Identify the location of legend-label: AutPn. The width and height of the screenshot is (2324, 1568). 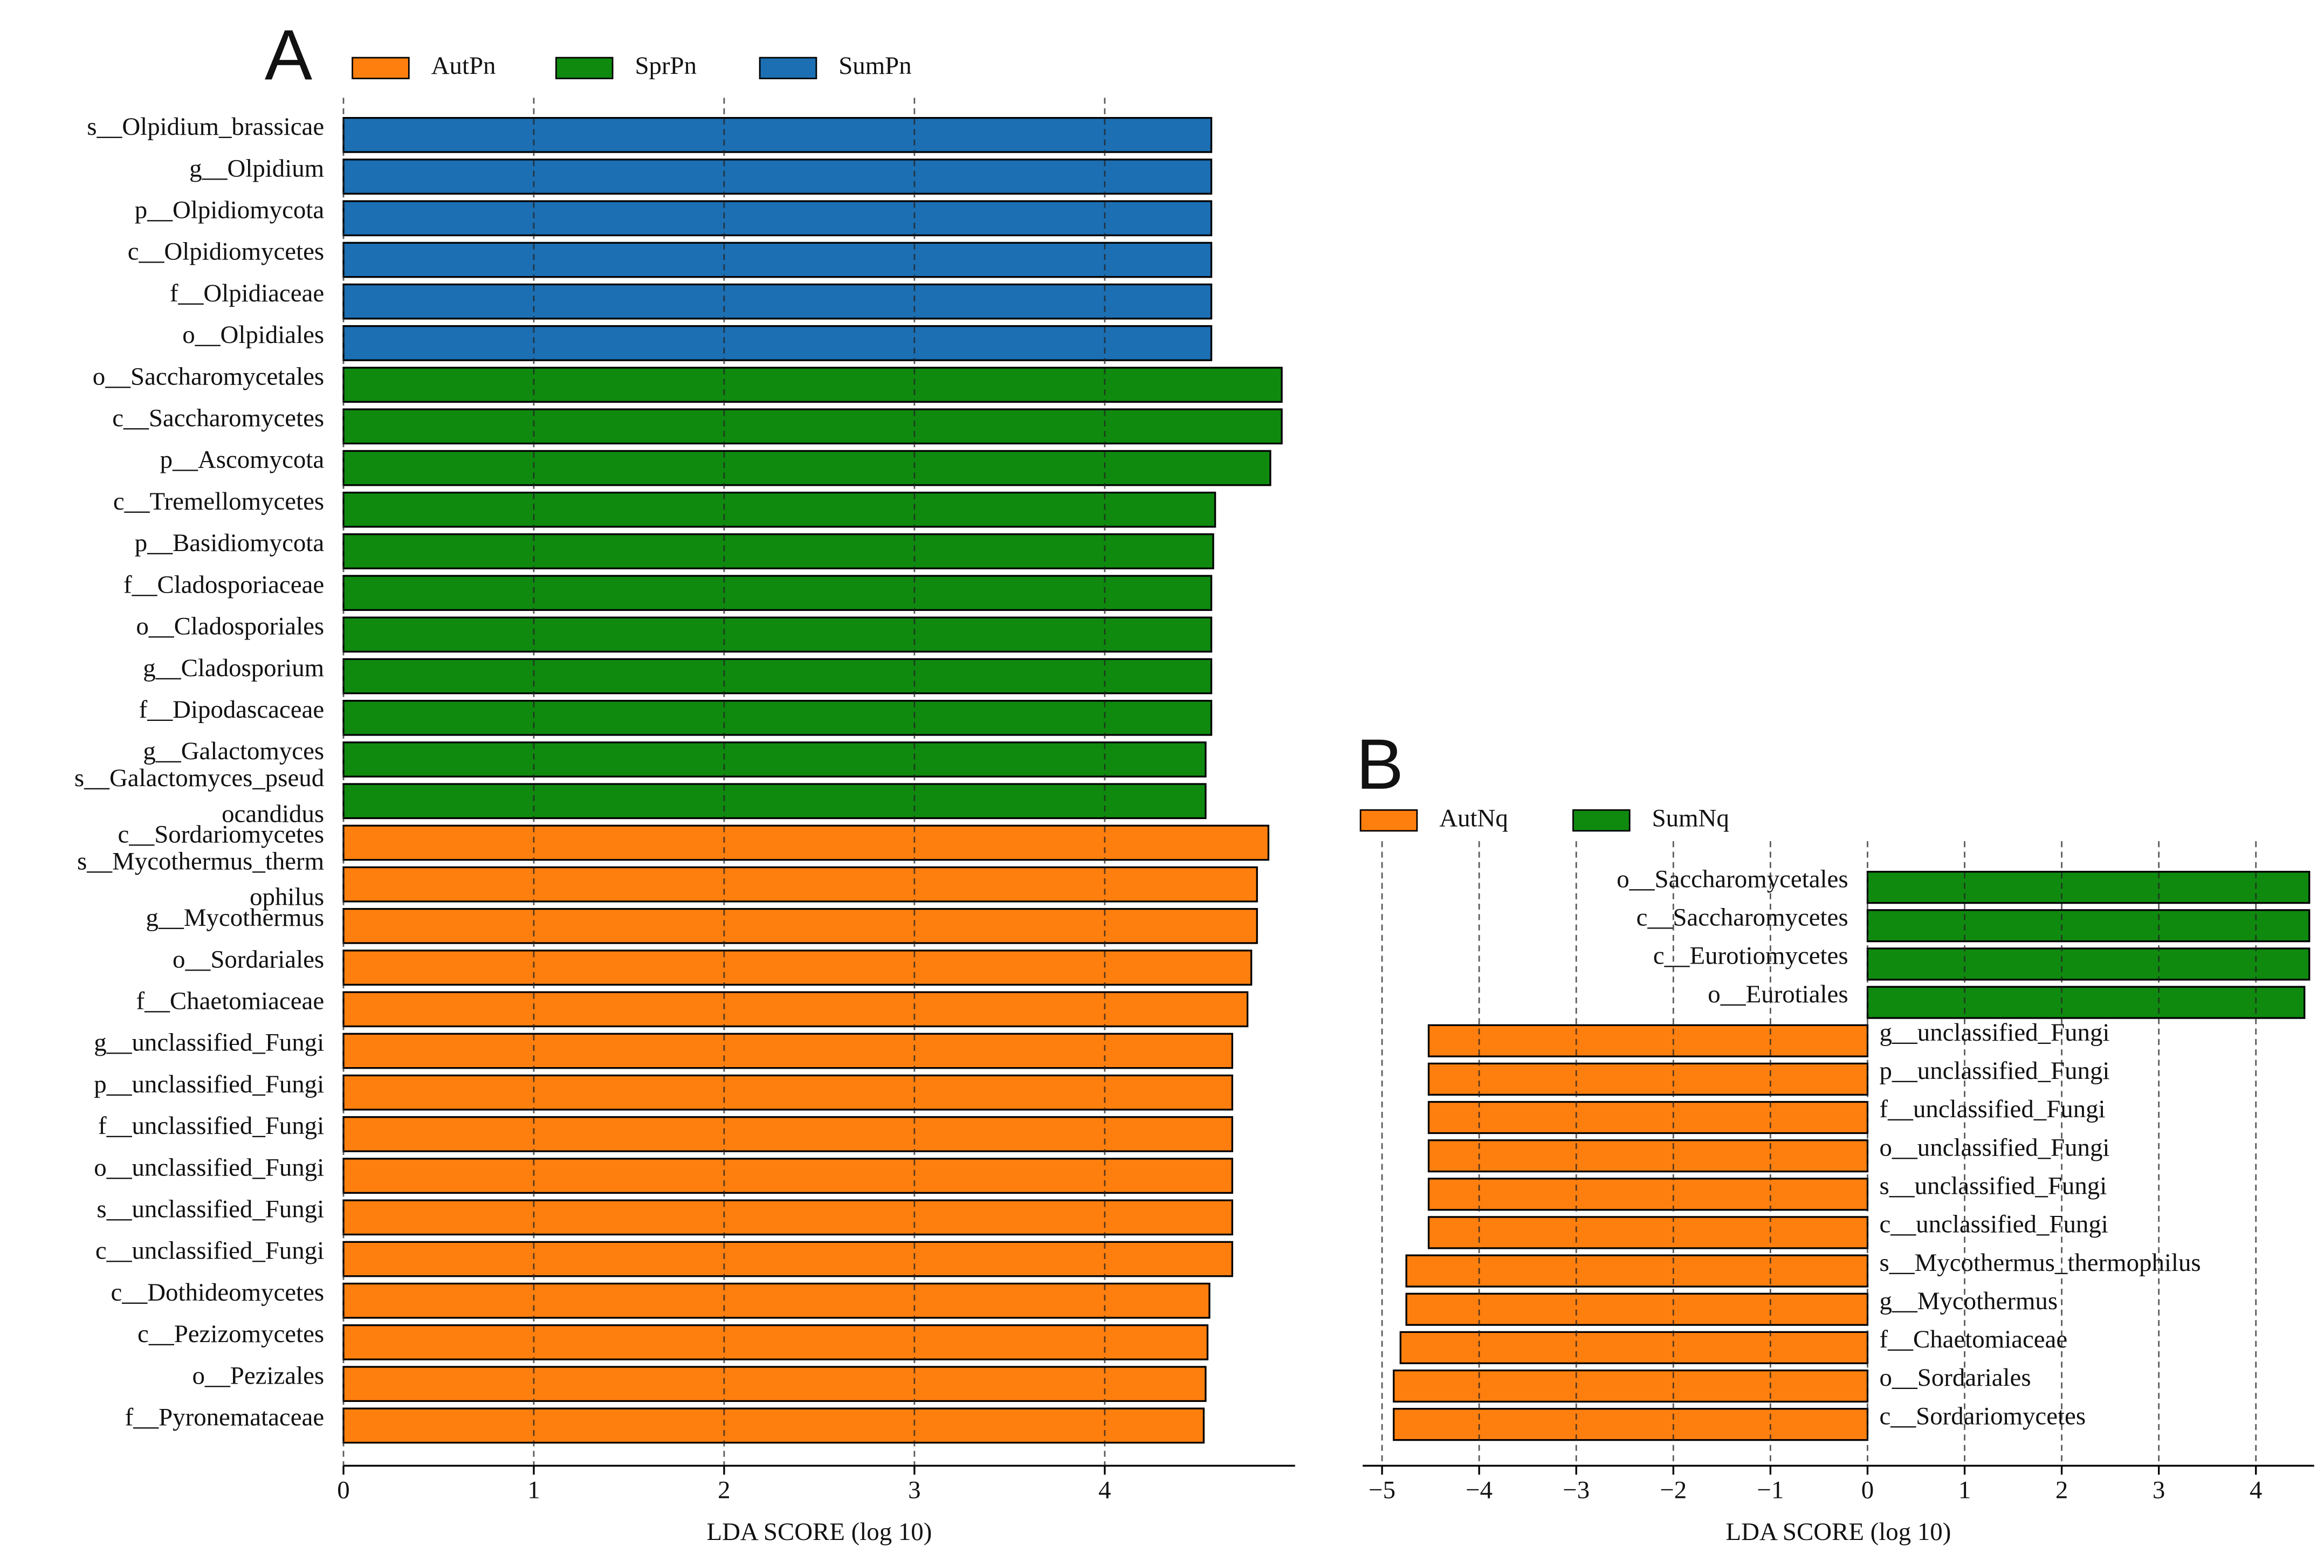
(463, 66).